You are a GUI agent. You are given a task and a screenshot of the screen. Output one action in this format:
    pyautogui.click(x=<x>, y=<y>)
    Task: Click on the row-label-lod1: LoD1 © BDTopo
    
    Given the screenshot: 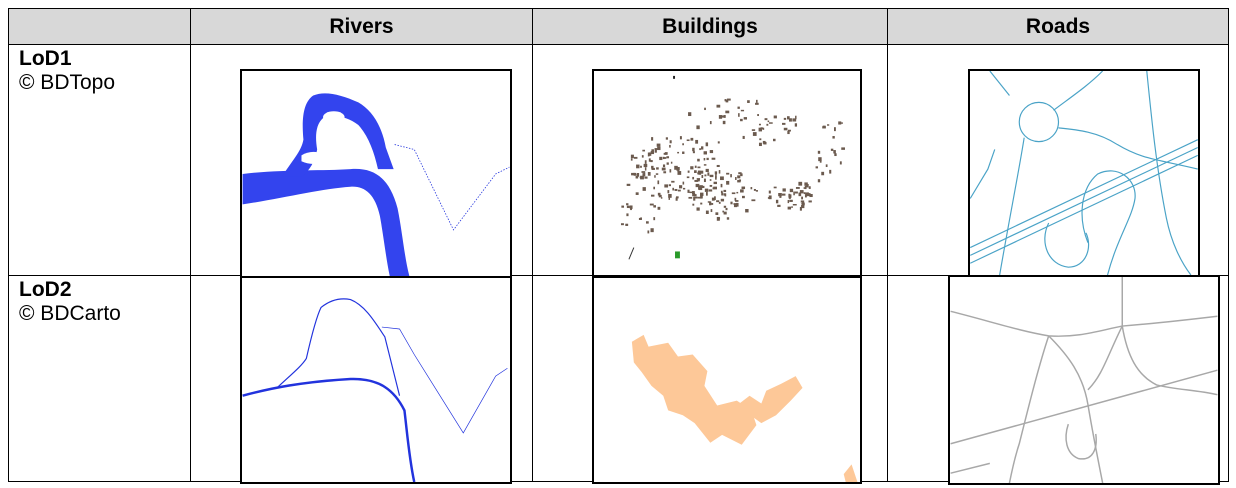 What is the action you would take?
    pyautogui.click(x=99, y=160)
    